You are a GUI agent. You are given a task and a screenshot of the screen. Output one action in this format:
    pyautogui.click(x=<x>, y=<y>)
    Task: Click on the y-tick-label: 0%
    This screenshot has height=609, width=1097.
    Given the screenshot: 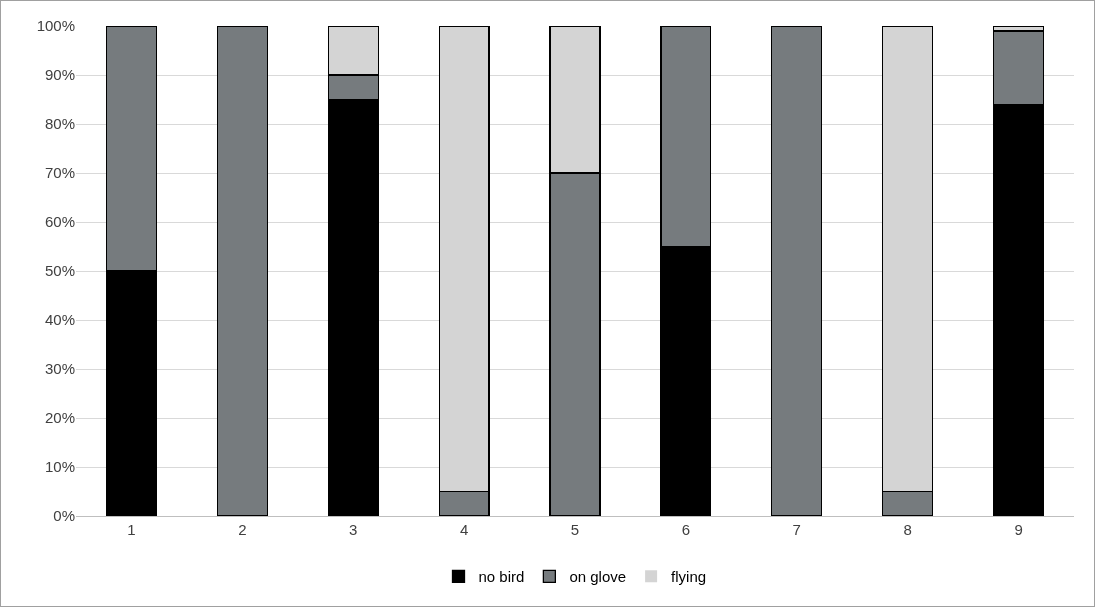 What is the action you would take?
    pyautogui.click(x=64, y=516)
    